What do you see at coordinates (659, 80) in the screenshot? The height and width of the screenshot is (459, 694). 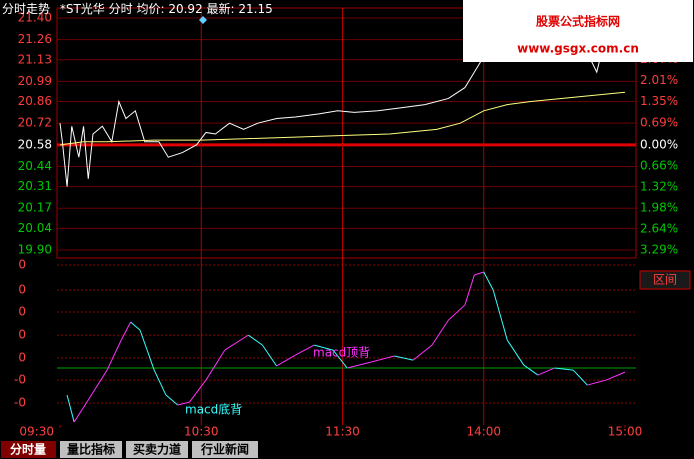 I see `y2-tick-label: 2.01%` at bounding box center [659, 80].